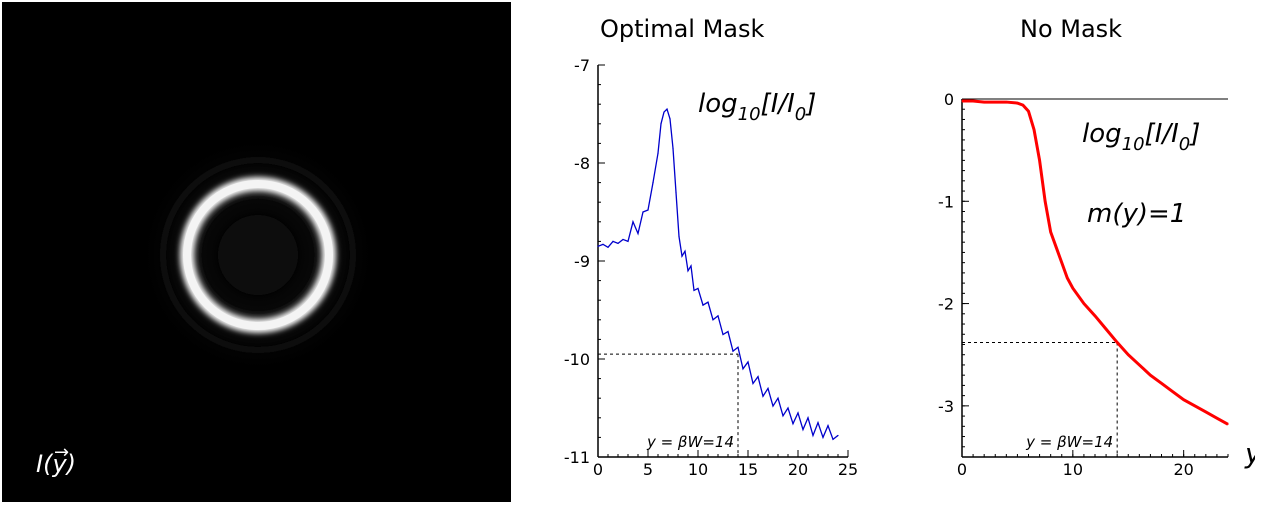 This screenshot has width=1278, height=506. What do you see at coordinates (577, 457) in the screenshot?
I see `y-tick-label: -11` at bounding box center [577, 457].